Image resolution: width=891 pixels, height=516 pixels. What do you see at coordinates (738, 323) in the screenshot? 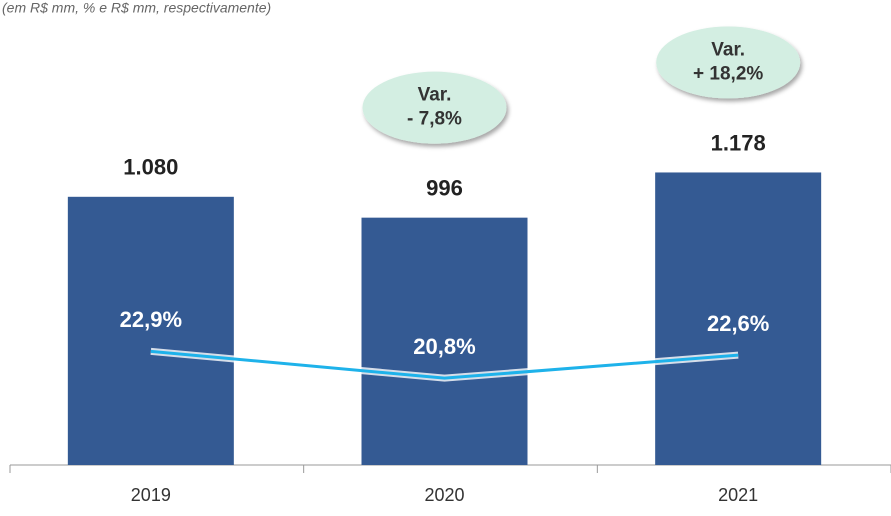
I see `line-value-label: 22,6%` at bounding box center [738, 323].